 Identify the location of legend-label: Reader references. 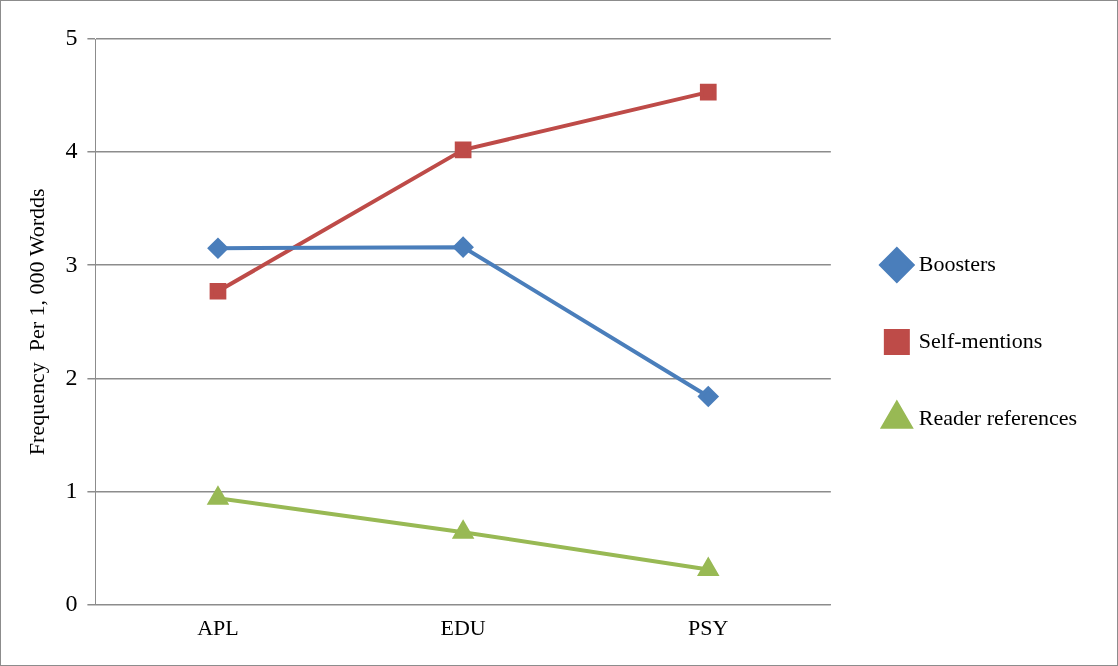
(998, 417).